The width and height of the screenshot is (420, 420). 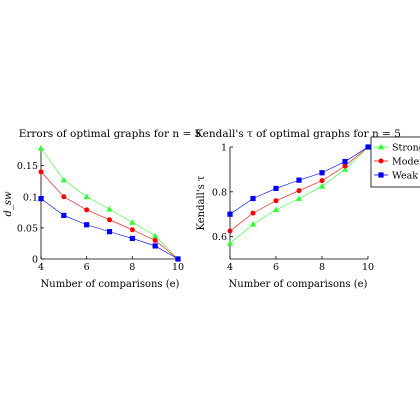 I want to click on legend-strong-label: Strong, so click(x=406, y=148).